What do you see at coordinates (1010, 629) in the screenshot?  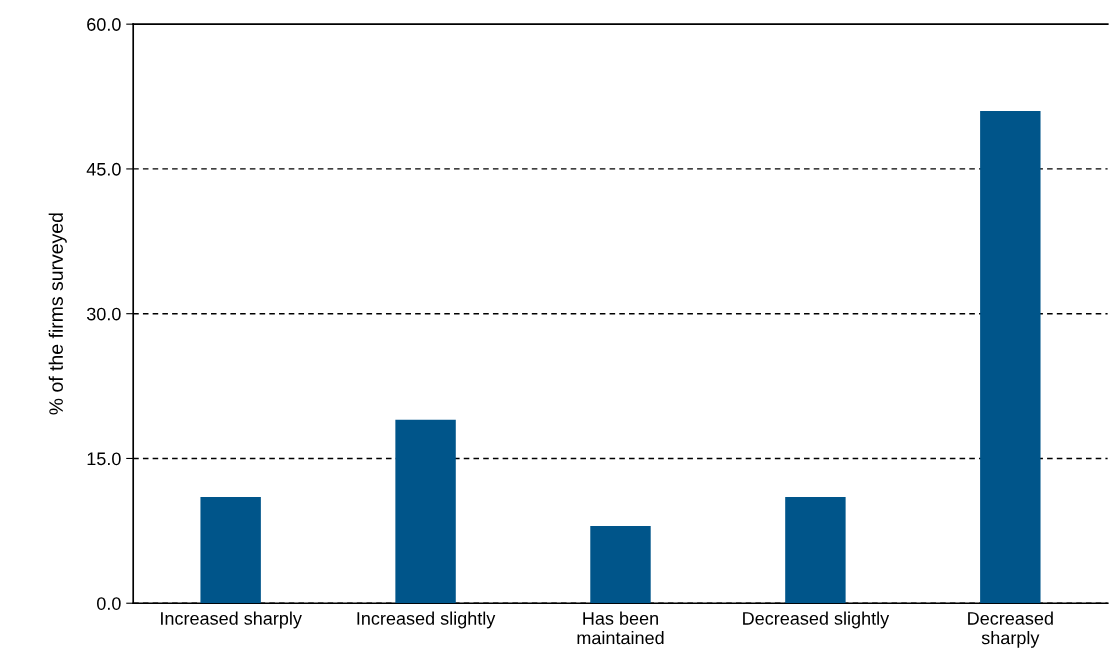 I see `x-tick-label: Decreased sharply` at bounding box center [1010, 629].